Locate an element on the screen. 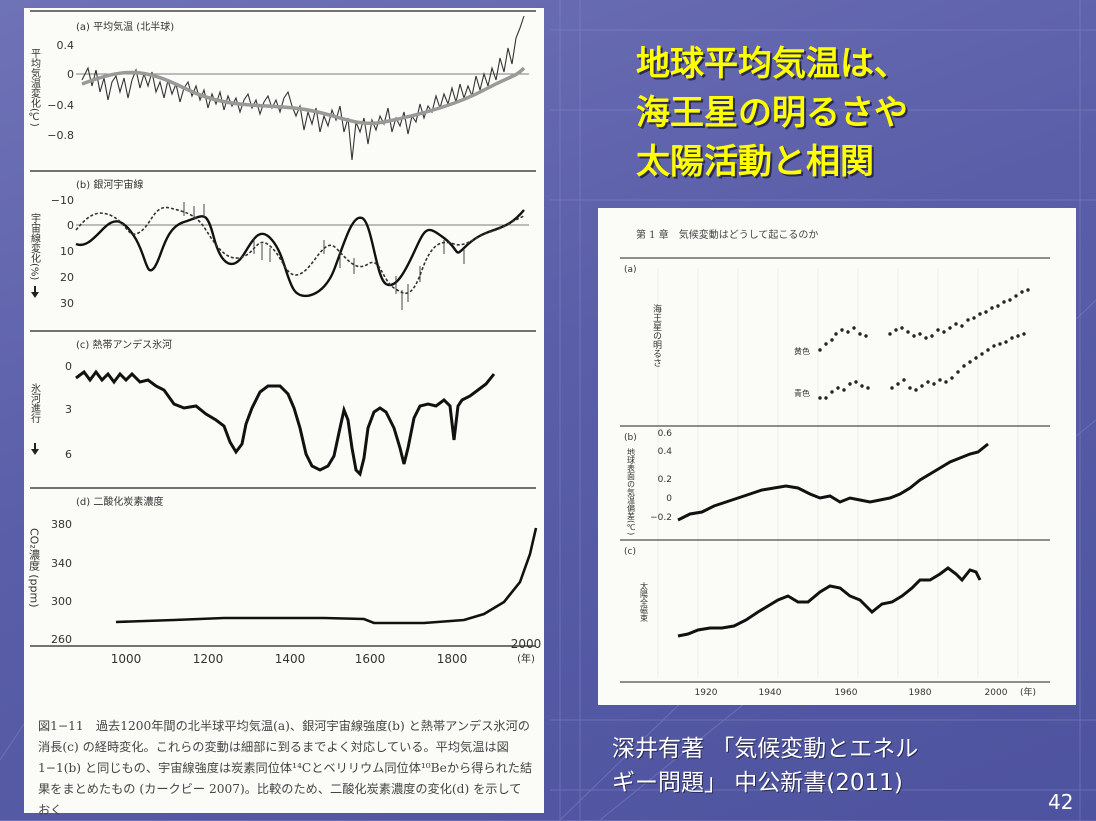  left-a-tick-4: −0.8 is located at coordinates (60, 135).